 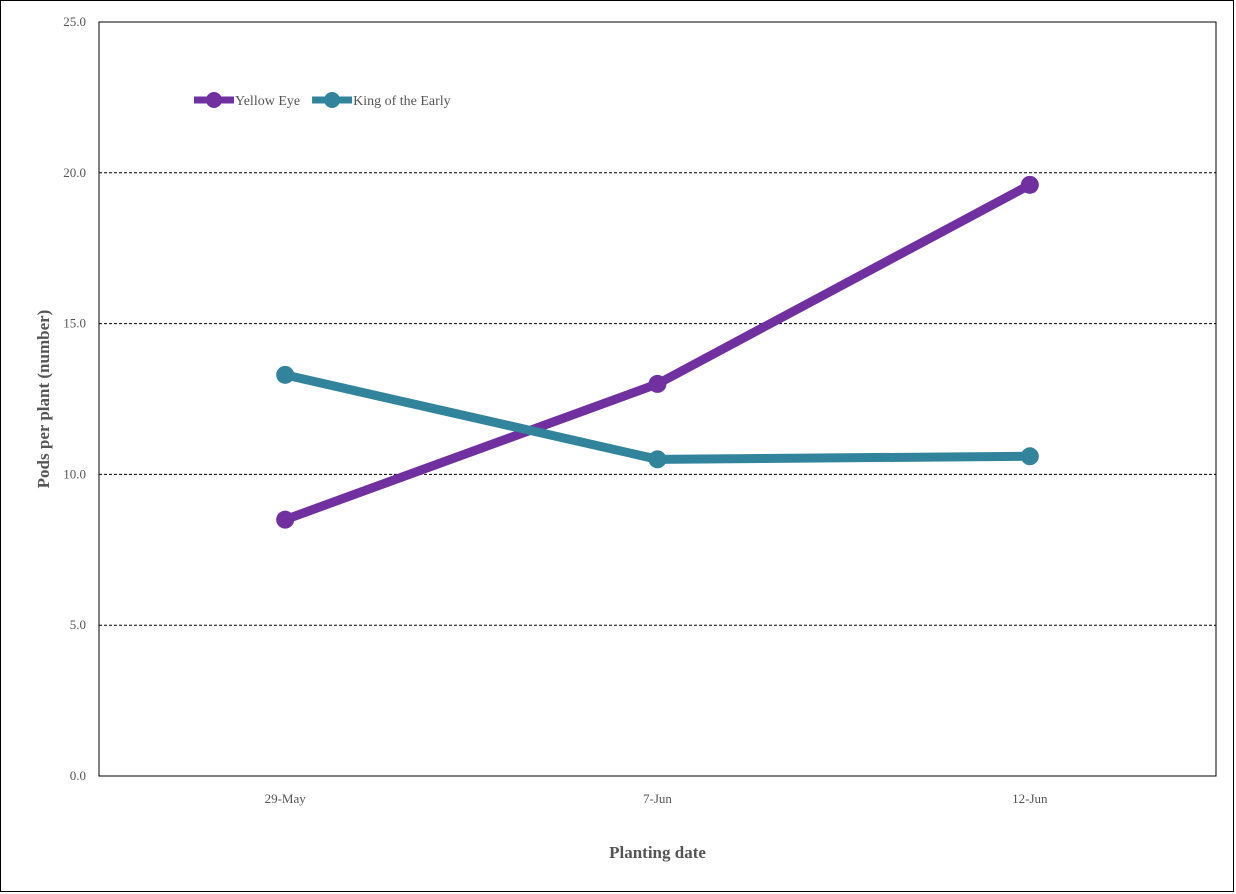 I want to click on legend-label: King of the Early, so click(x=402, y=101).